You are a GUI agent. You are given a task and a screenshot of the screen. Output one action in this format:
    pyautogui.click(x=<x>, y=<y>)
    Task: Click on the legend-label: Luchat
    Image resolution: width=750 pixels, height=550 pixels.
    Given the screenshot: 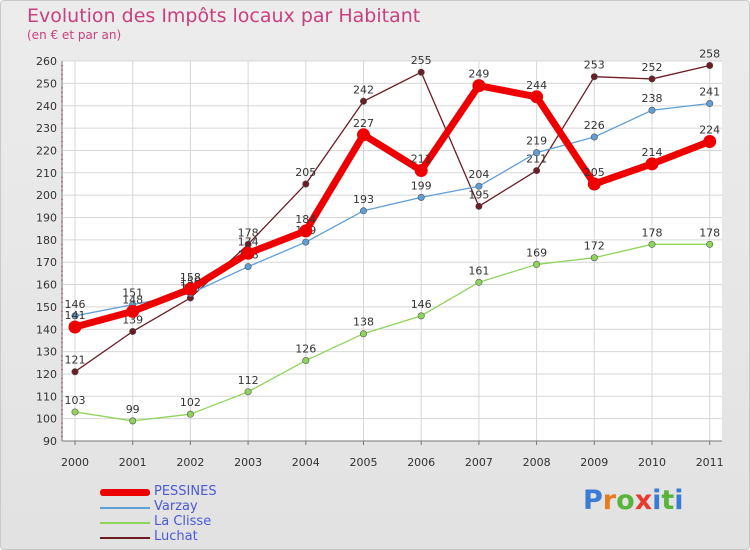 What is the action you would take?
    pyautogui.click(x=176, y=536)
    